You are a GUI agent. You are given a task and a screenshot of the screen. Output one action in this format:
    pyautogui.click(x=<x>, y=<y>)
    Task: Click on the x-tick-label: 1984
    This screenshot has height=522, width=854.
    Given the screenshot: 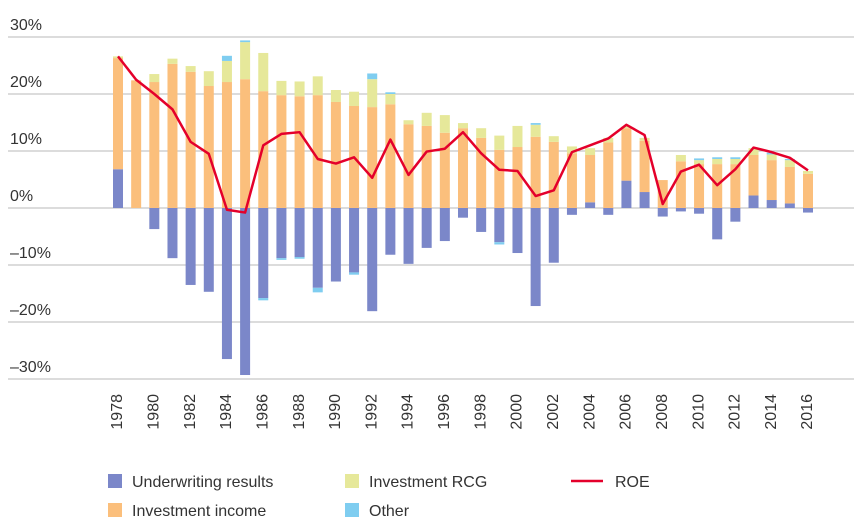 What is the action you would take?
    pyautogui.click(x=226, y=412)
    